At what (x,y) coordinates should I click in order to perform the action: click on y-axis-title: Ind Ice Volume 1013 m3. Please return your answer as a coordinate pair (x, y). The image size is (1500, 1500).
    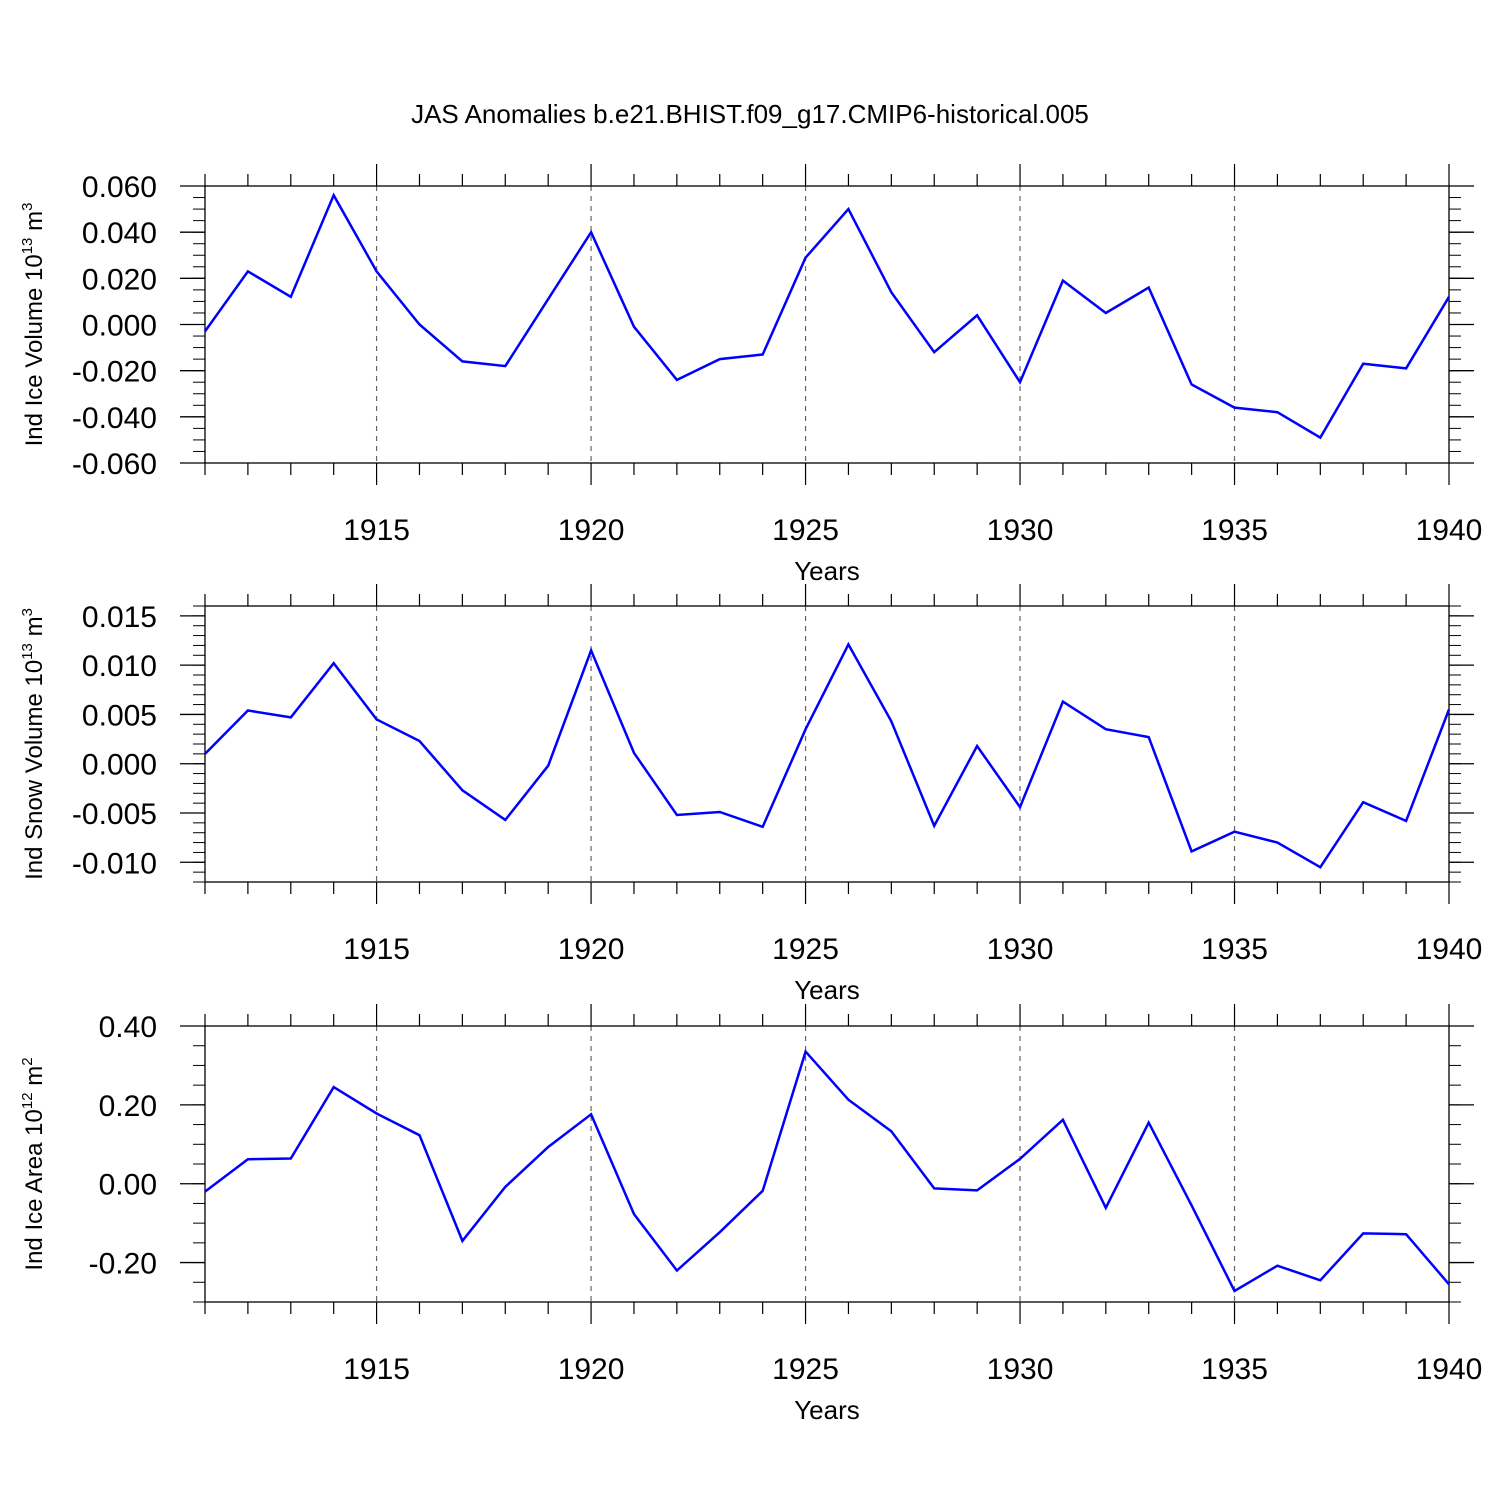
    Looking at the image, I should click on (33, 325).